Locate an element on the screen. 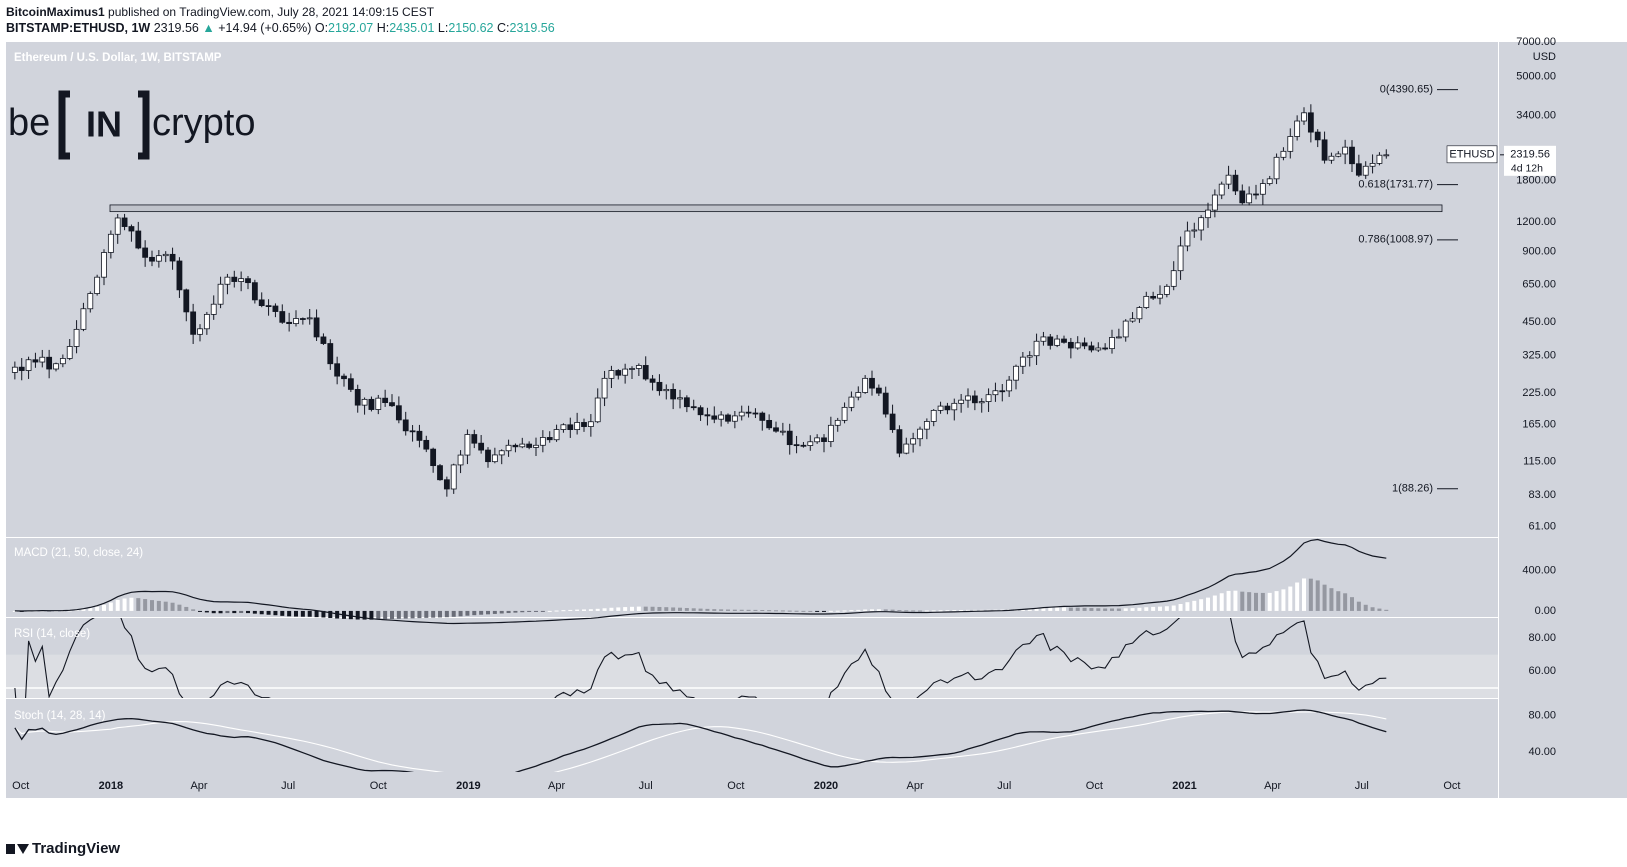 Image resolution: width=1627 pixels, height=867 pixels. stoch-tick-label: 80.00 is located at coordinates (1542, 715).